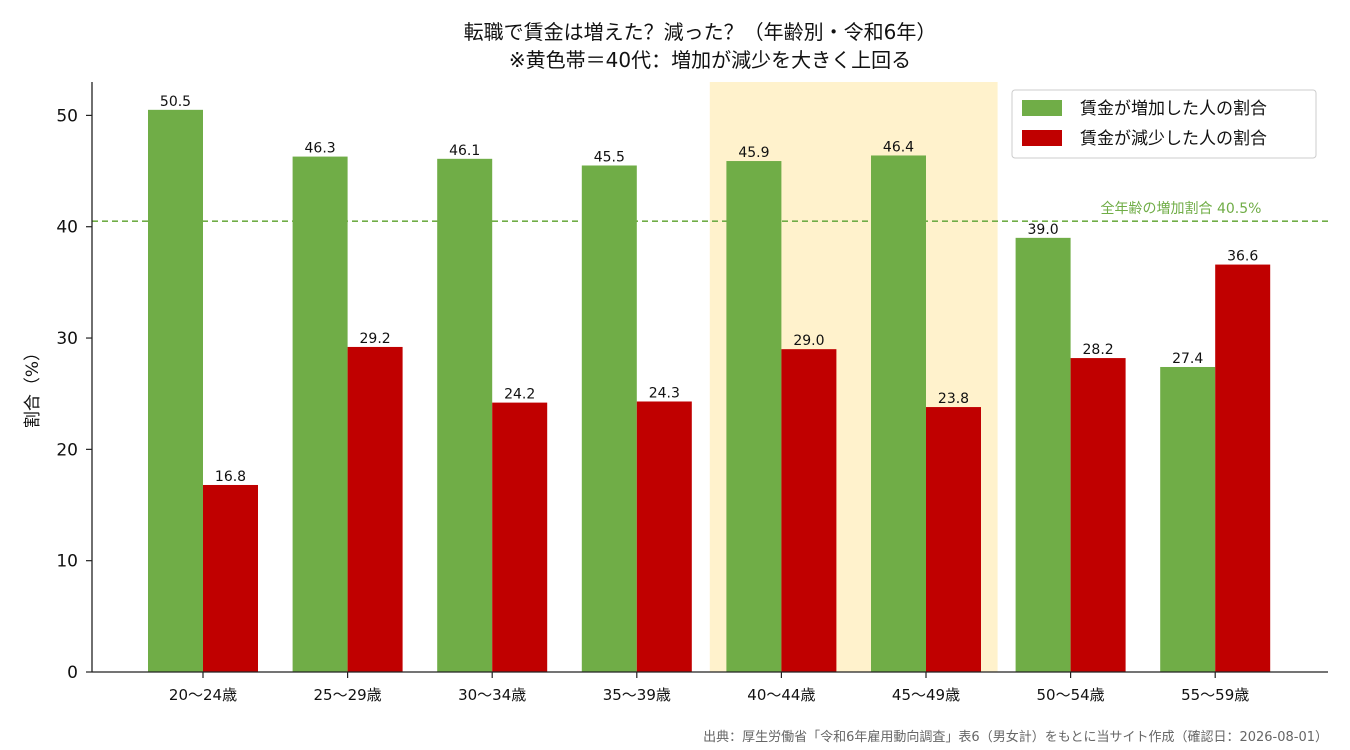  I want to click on x-tick-label-6: 50〜54歳, so click(1071, 695).